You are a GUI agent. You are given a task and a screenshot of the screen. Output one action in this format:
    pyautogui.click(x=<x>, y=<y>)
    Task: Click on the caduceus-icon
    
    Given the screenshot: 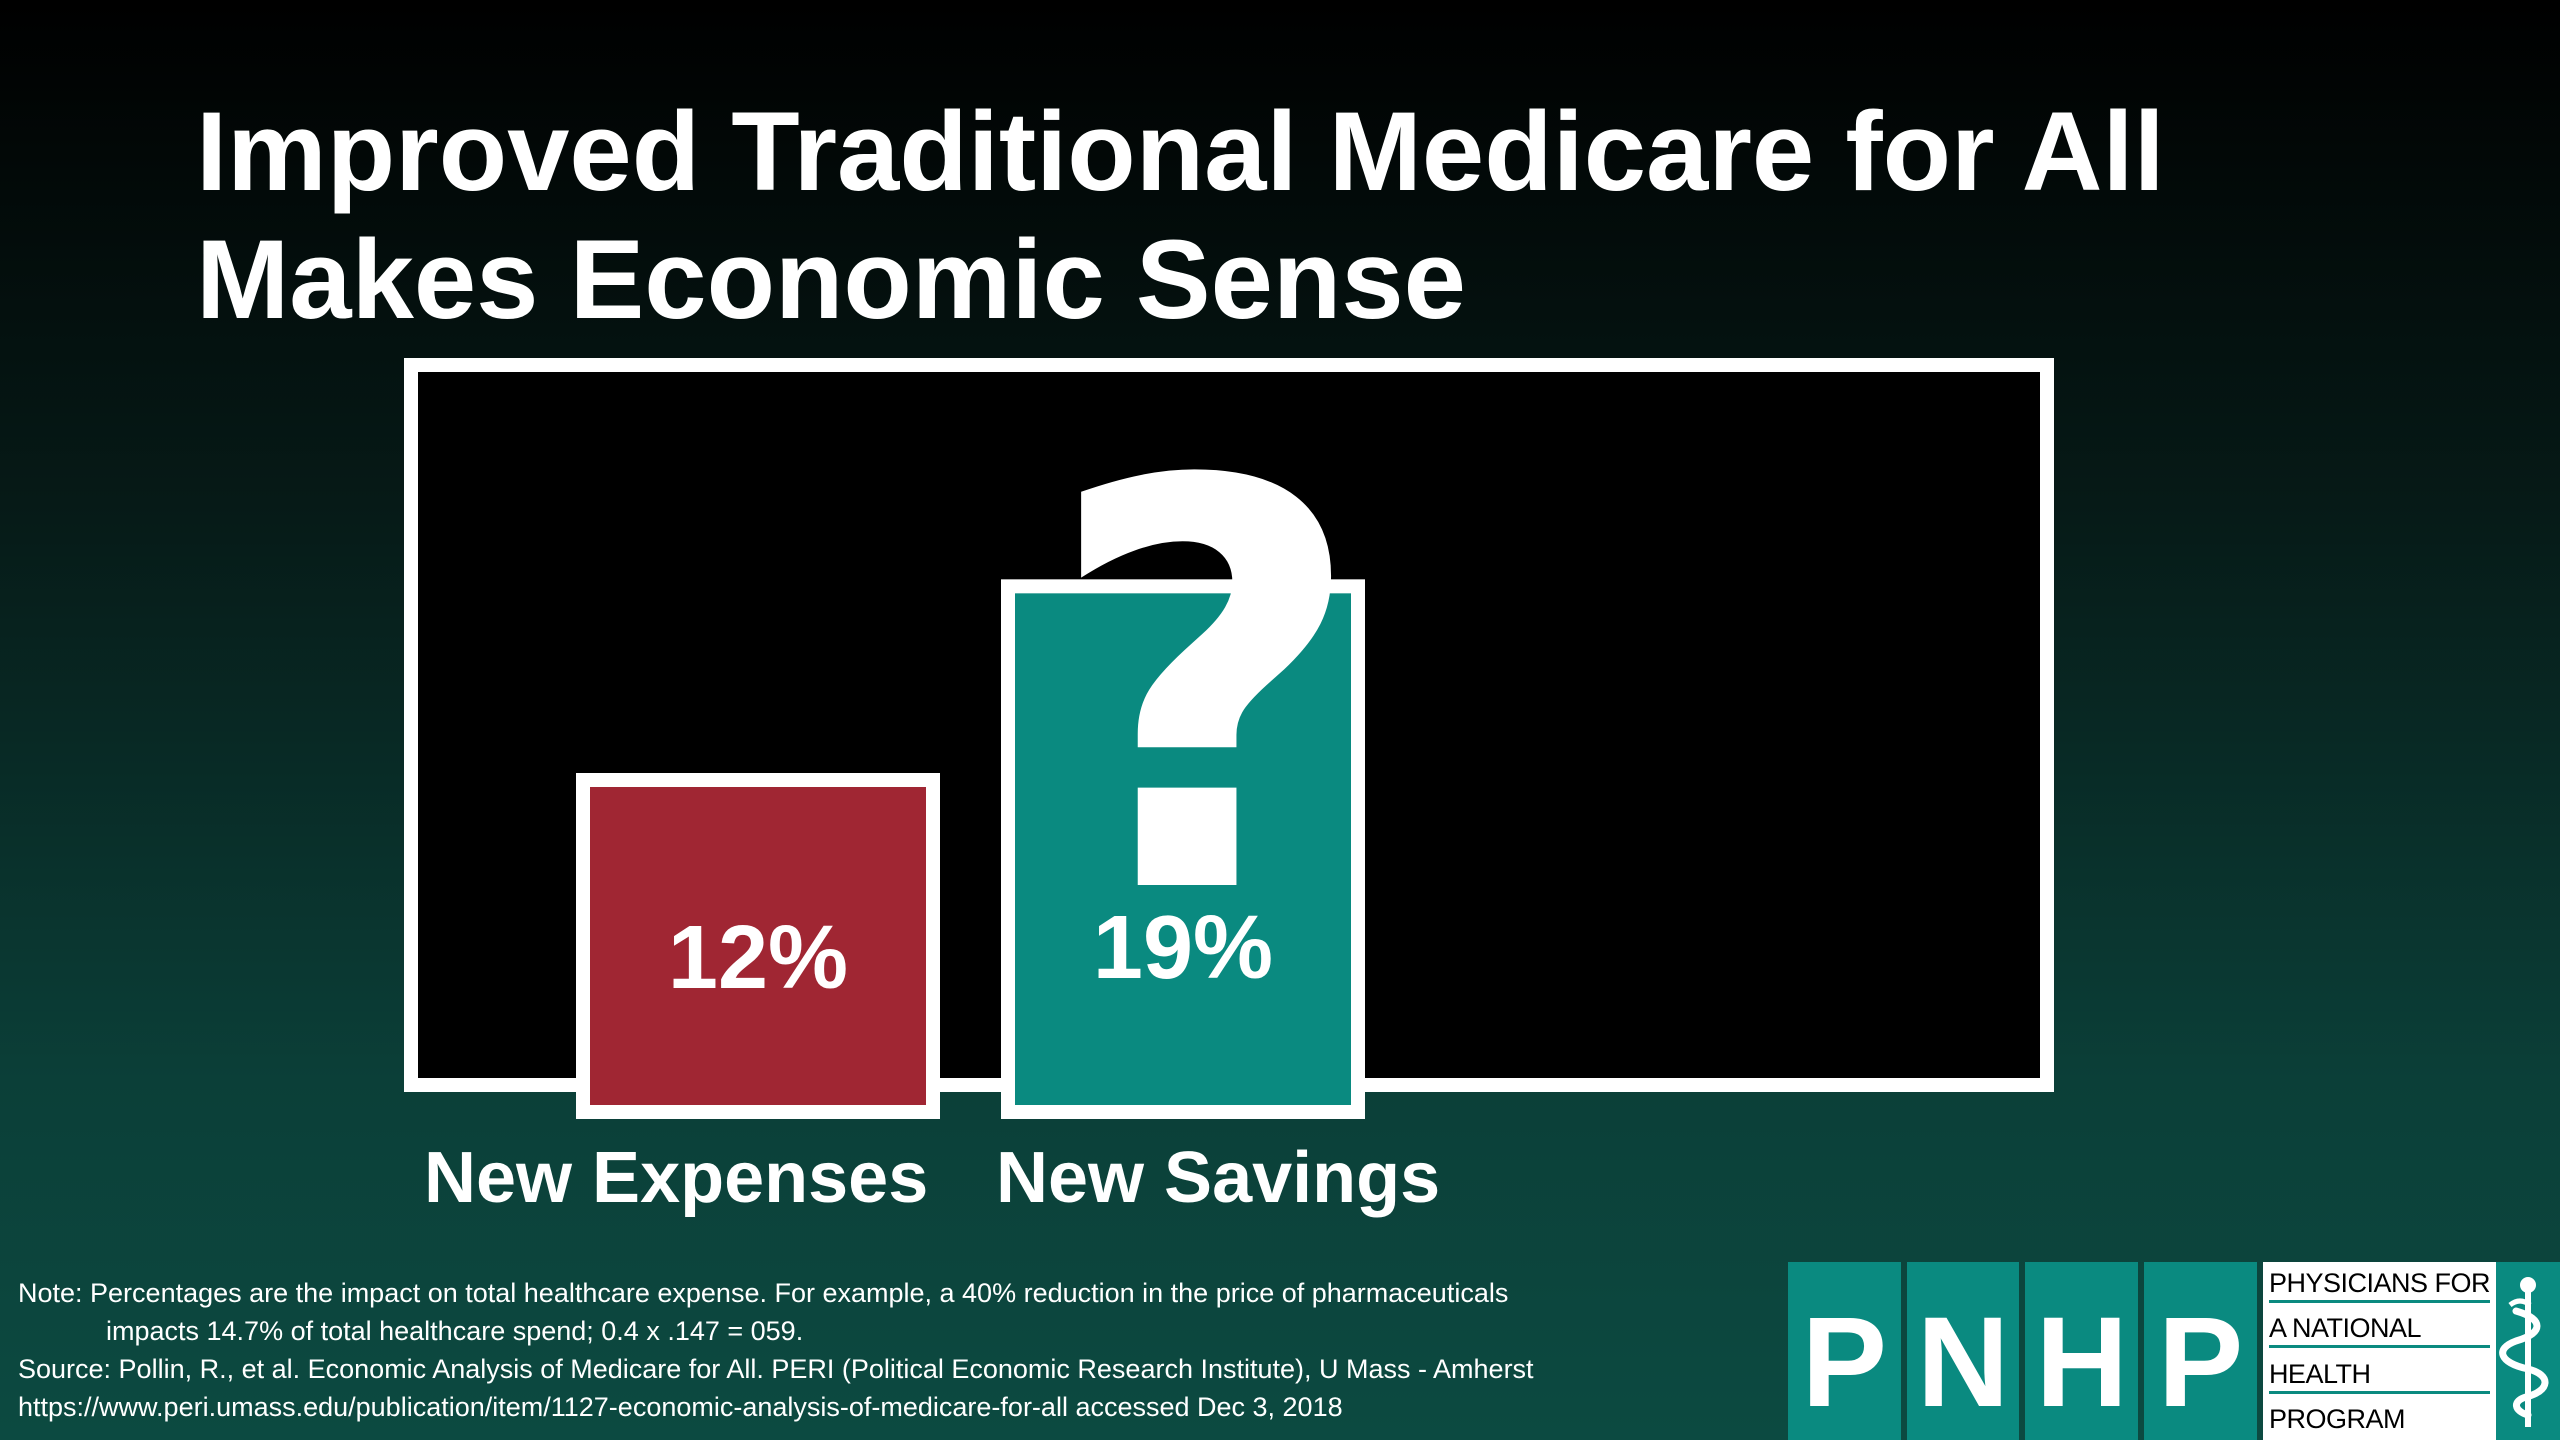 What is the action you would take?
    pyautogui.click(x=2527, y=1351)
    